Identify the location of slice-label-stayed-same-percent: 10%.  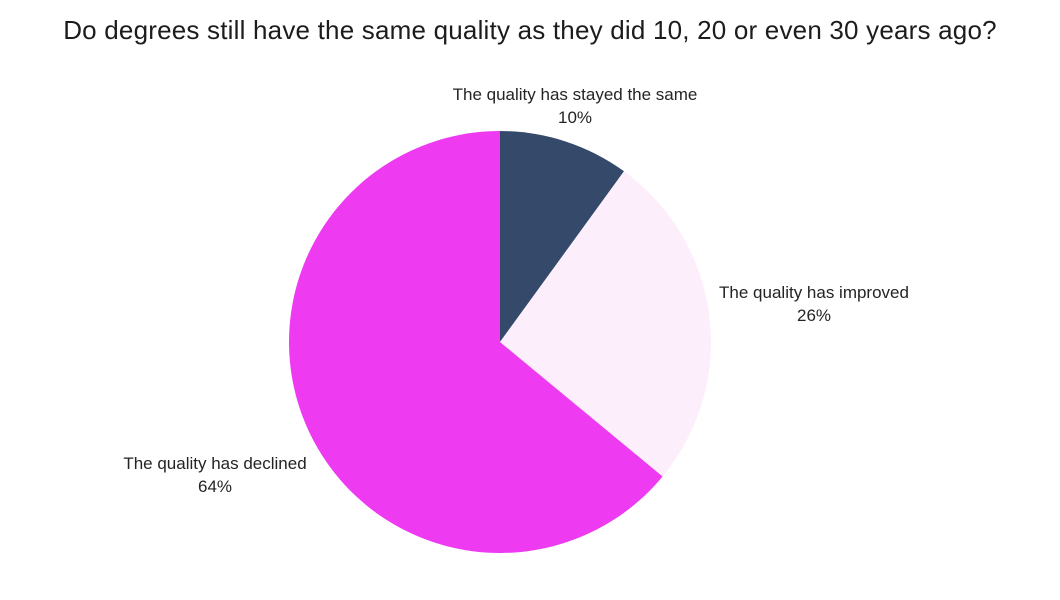
(575, 117).